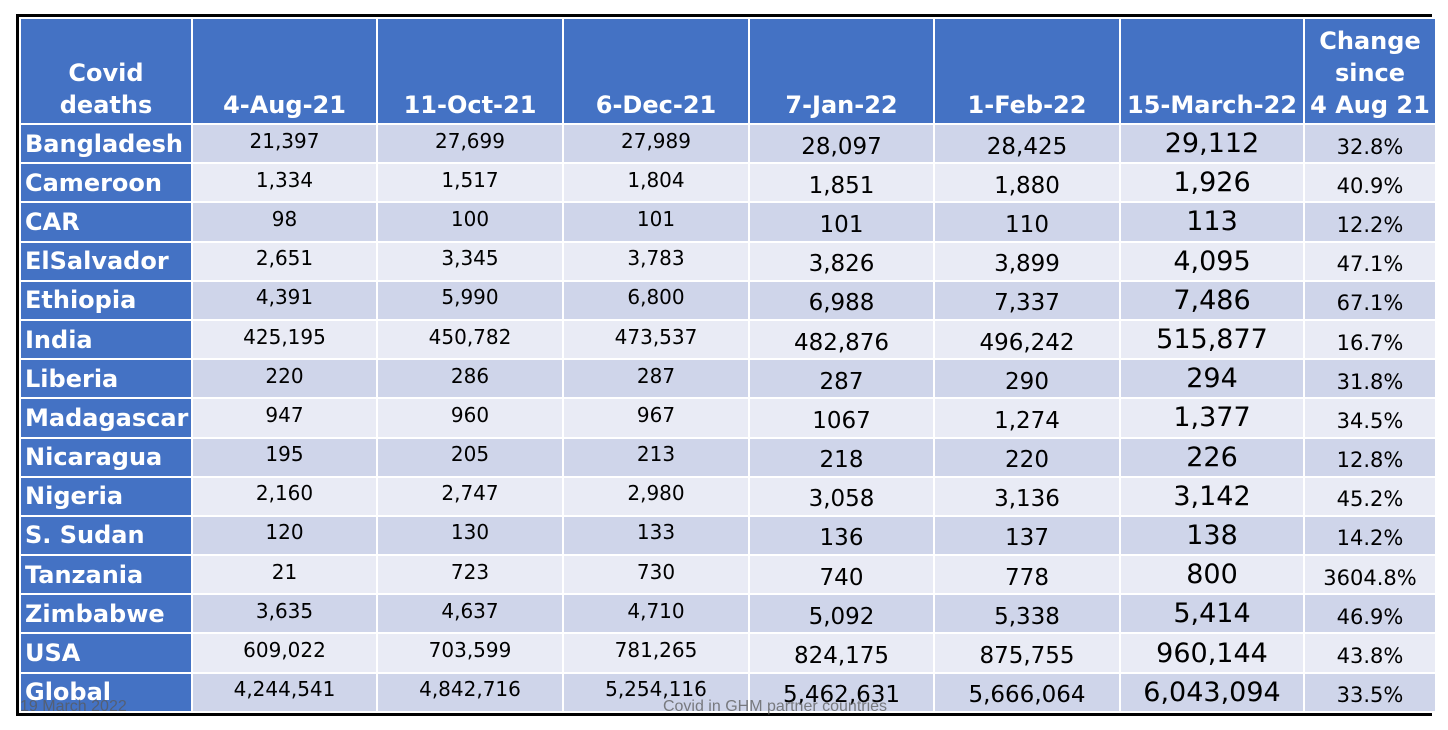 This screenshot has width=1448, height=730. Describe the element at coordinates (1212, 457) in the screenshot. I see `cell-value: 226` at that location.